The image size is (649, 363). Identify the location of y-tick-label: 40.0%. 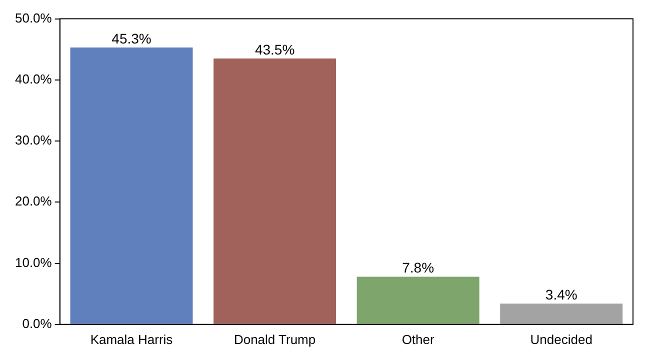
(33, 79).